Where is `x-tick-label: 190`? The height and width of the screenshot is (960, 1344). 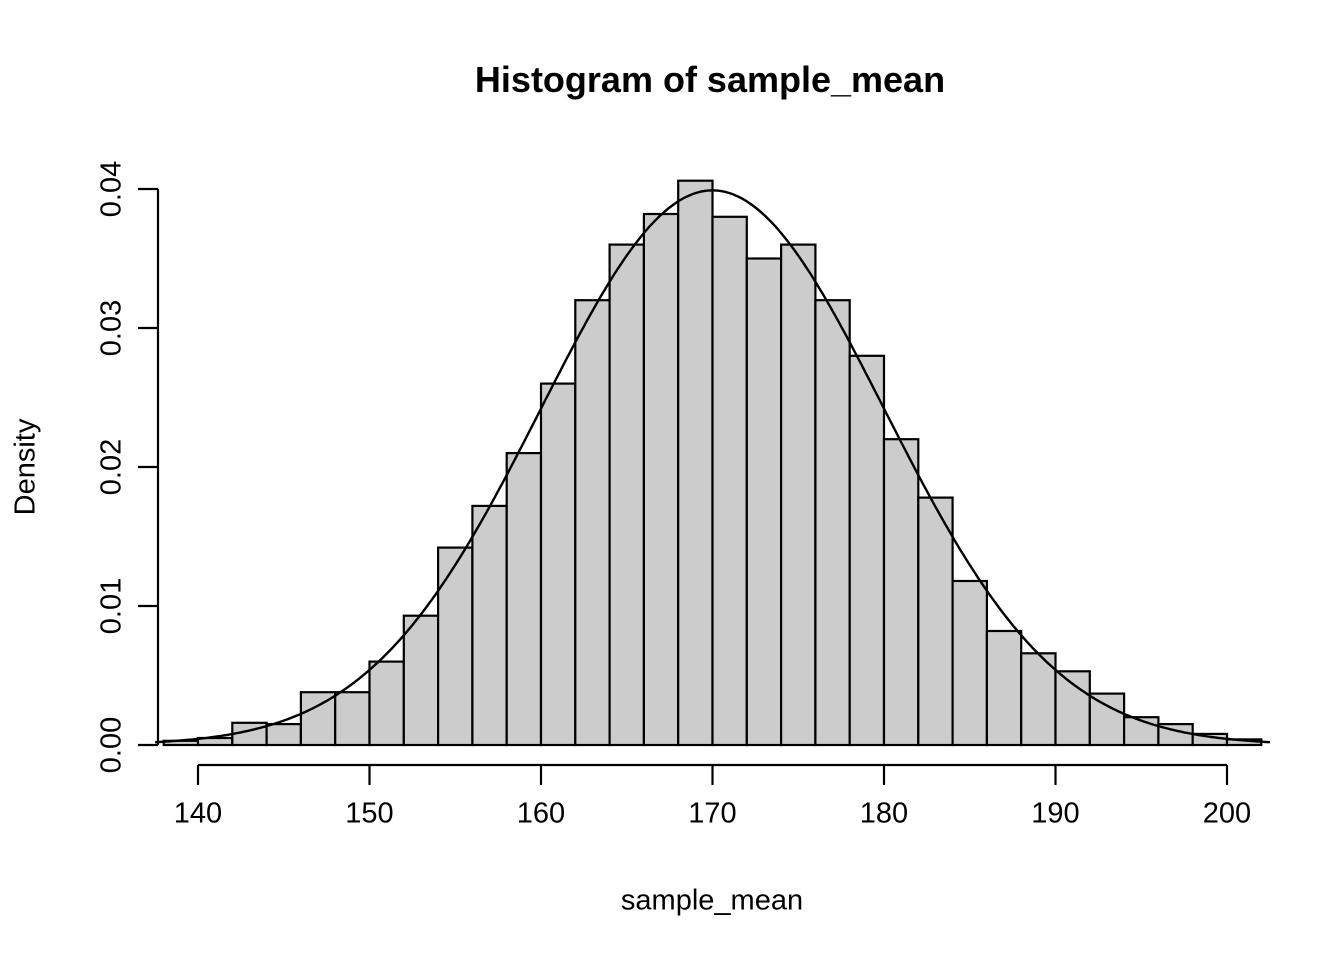 x-tick-label: 190 is located at coordinates (1055, 813).